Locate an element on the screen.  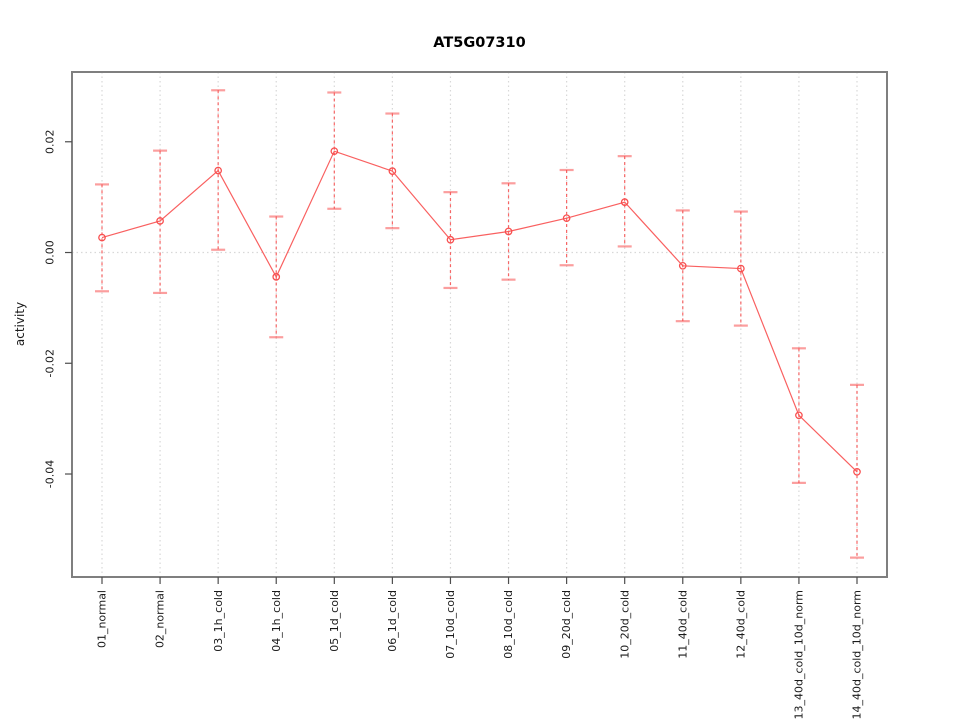
x-tick-label: 06_1d_cold is located at coordinates (392, 621).